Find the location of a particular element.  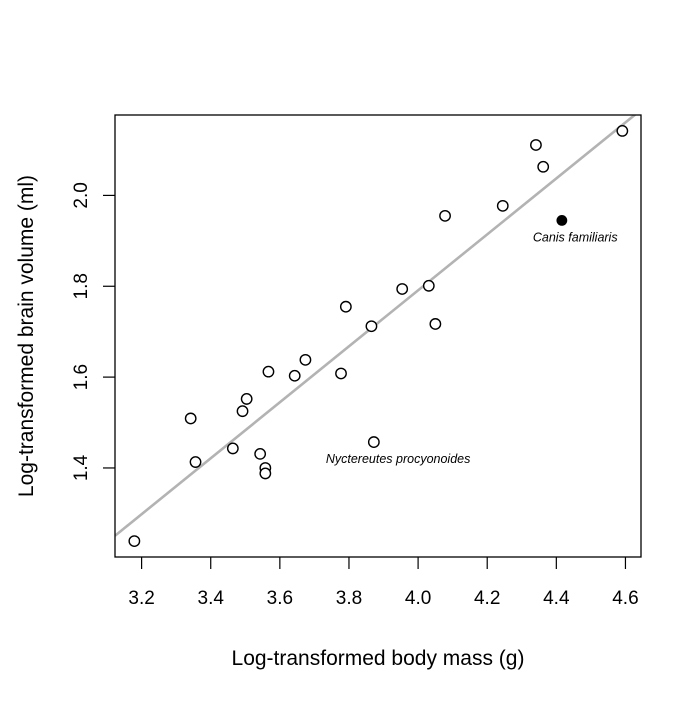

point-label: Nyctereutes procyonoides is located at coordinates (398, 459).